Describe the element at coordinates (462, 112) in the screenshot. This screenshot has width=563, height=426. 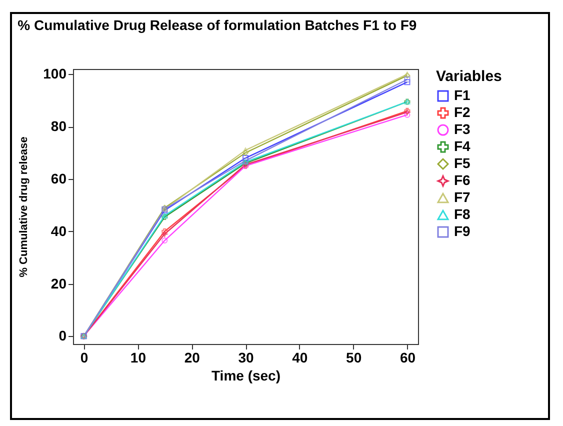
I see `legend-label: F2` at that location.